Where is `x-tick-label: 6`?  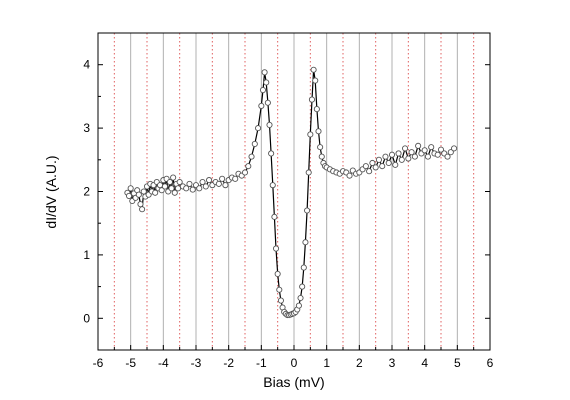 x-tick-label: 6 is located at coordinates (490, 363).